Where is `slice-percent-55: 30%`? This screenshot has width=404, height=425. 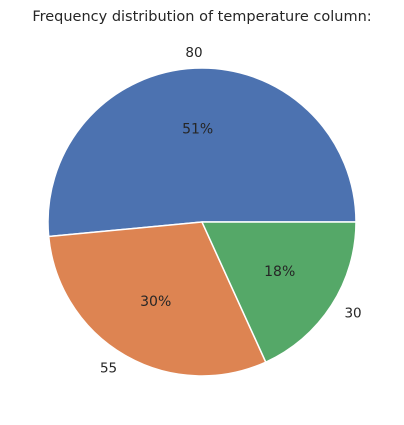
slice-percent-55: 30% is located at coordinates (155, 302).